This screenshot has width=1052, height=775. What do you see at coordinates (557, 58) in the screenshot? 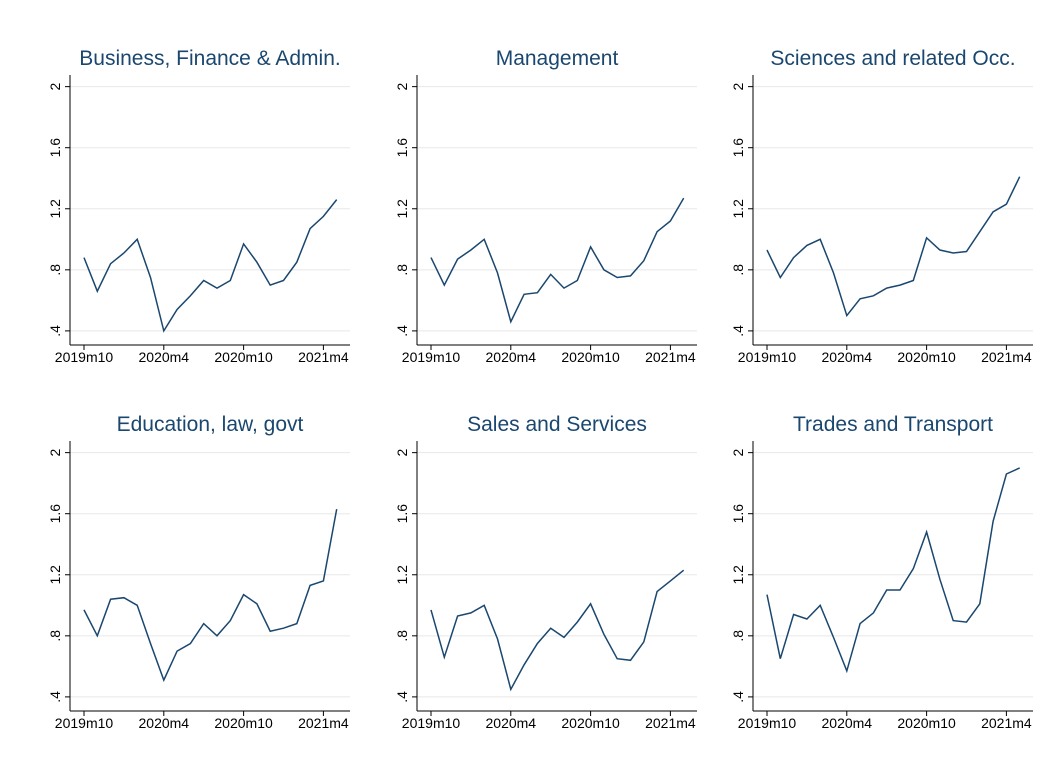
I see `panel-title: Management` at bounding box center [557, 58].